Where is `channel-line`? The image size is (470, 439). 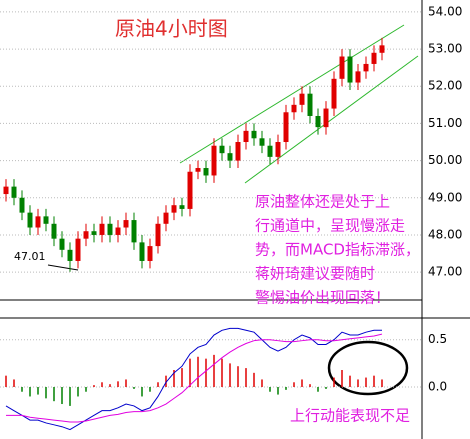
channel-line is located at coordinates (331, 119).